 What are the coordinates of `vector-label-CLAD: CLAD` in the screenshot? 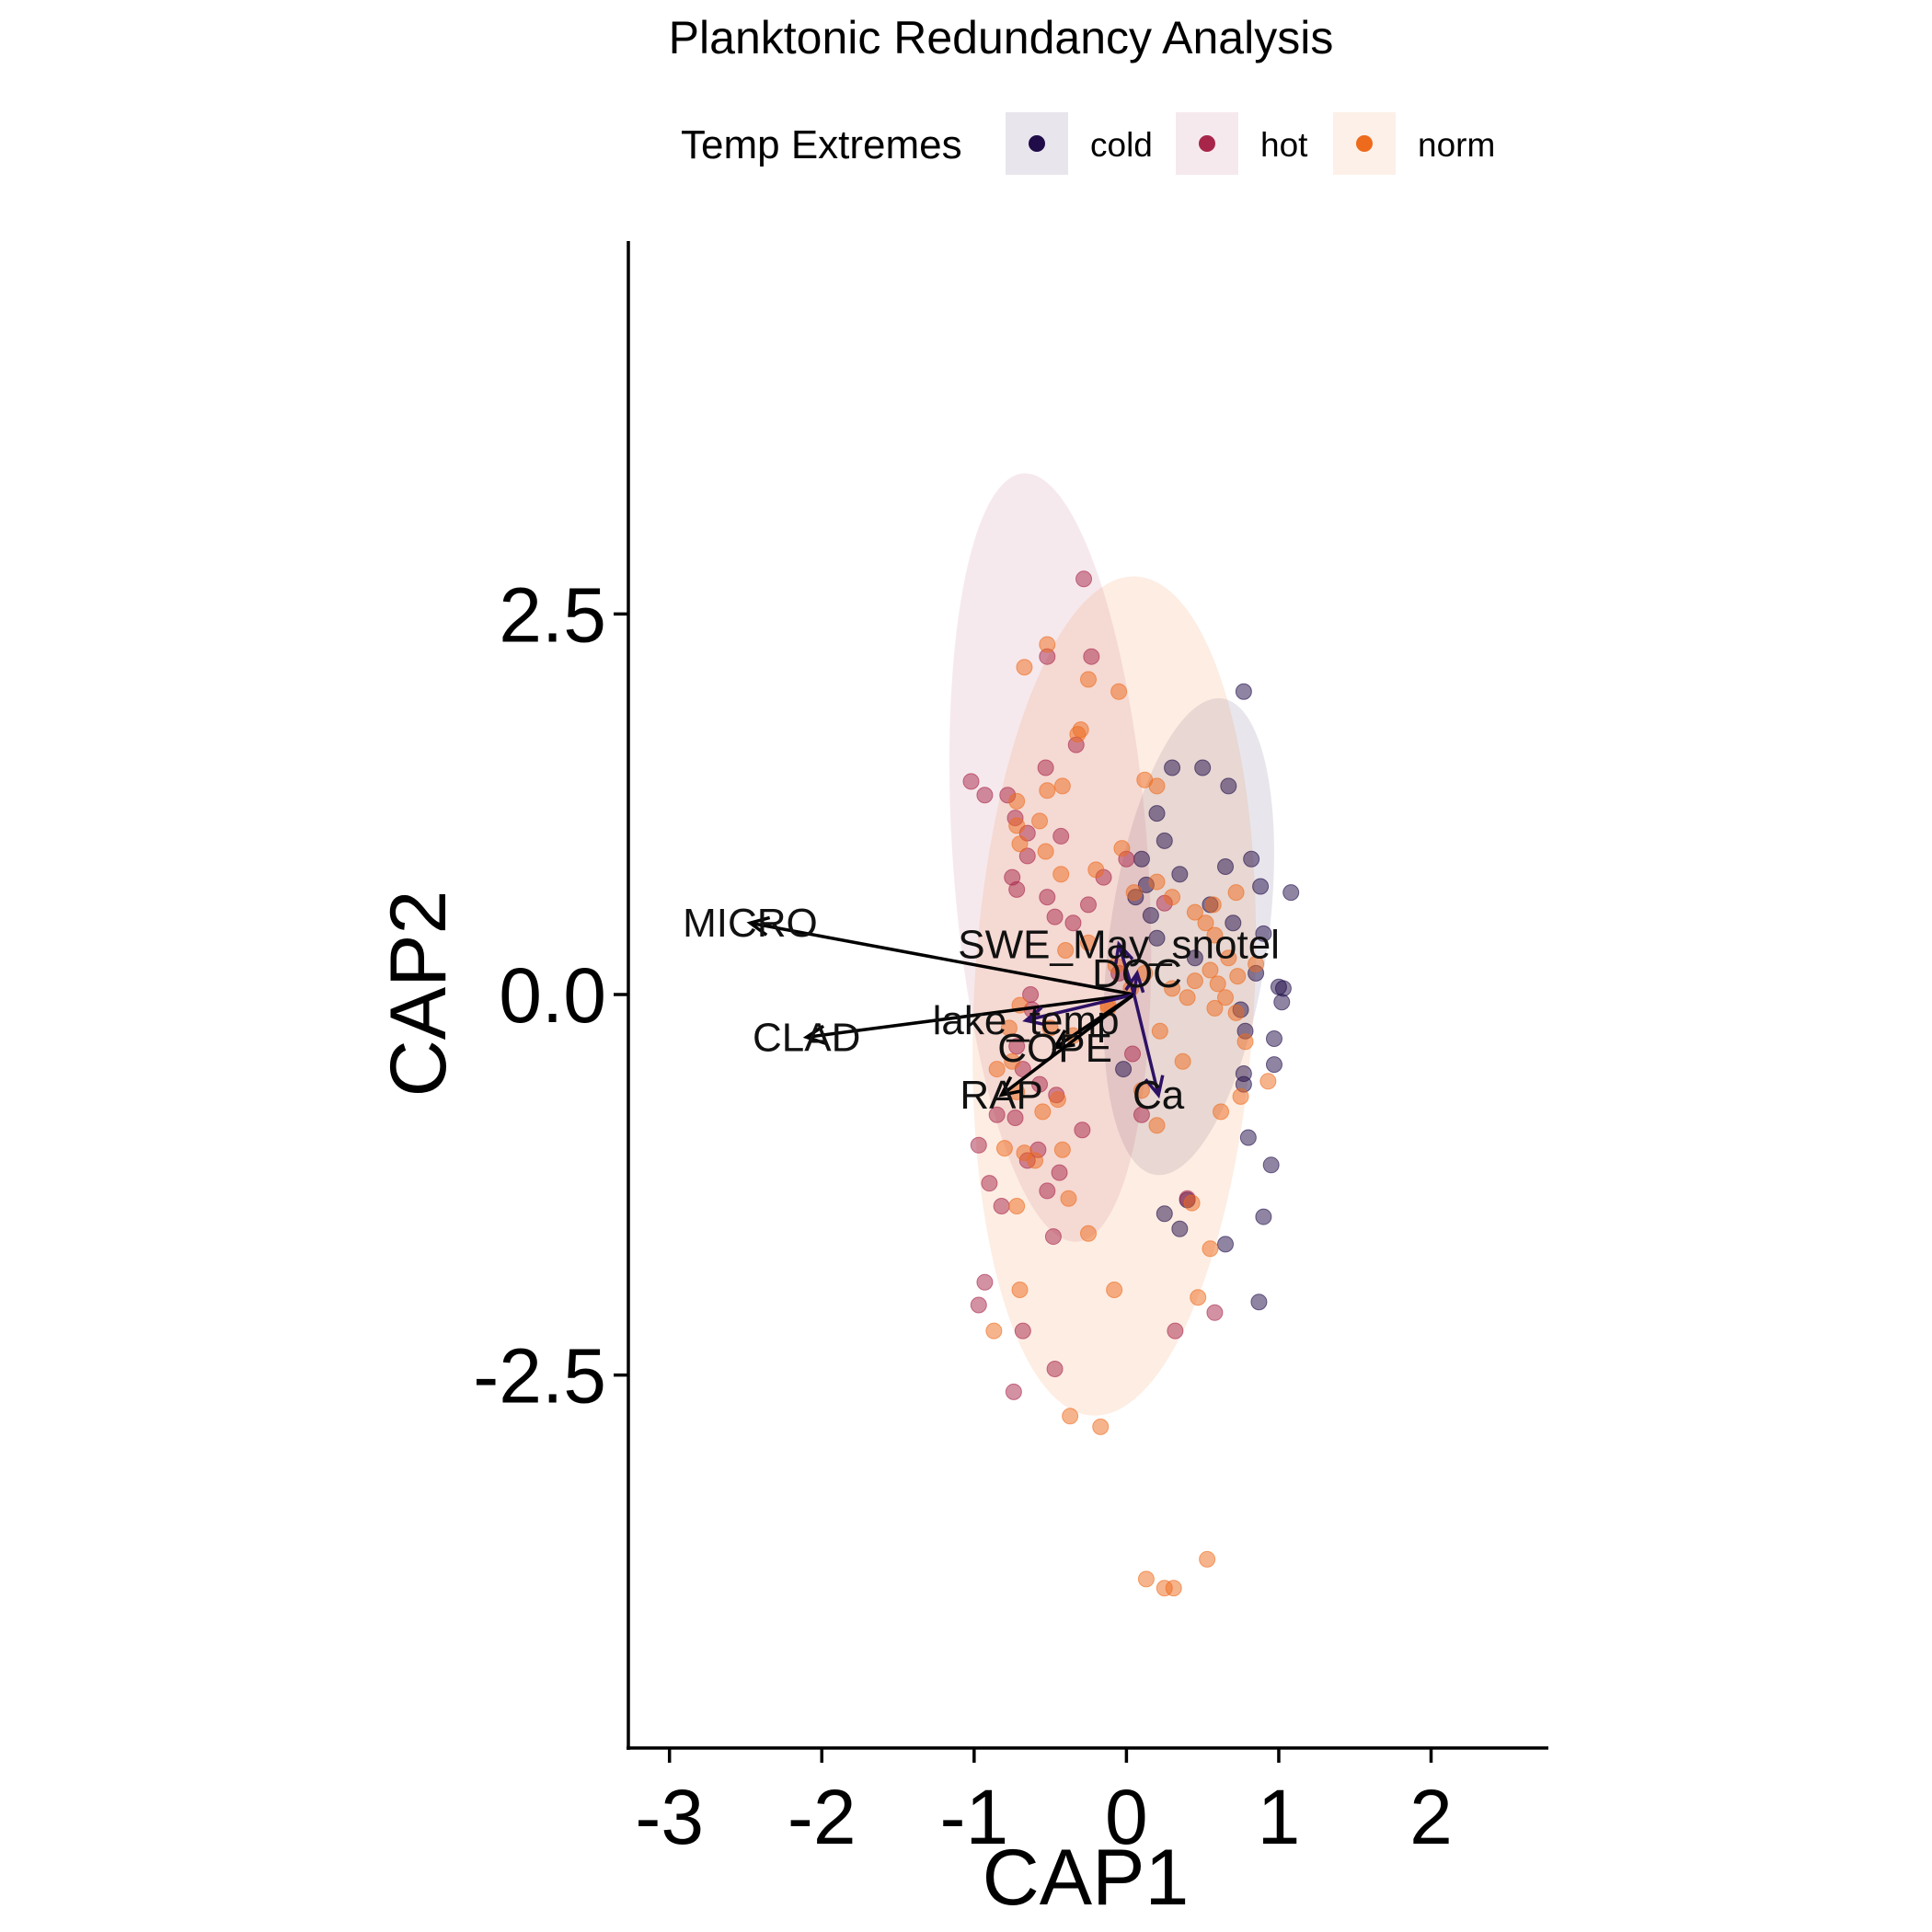 It's located at (806, 1037).